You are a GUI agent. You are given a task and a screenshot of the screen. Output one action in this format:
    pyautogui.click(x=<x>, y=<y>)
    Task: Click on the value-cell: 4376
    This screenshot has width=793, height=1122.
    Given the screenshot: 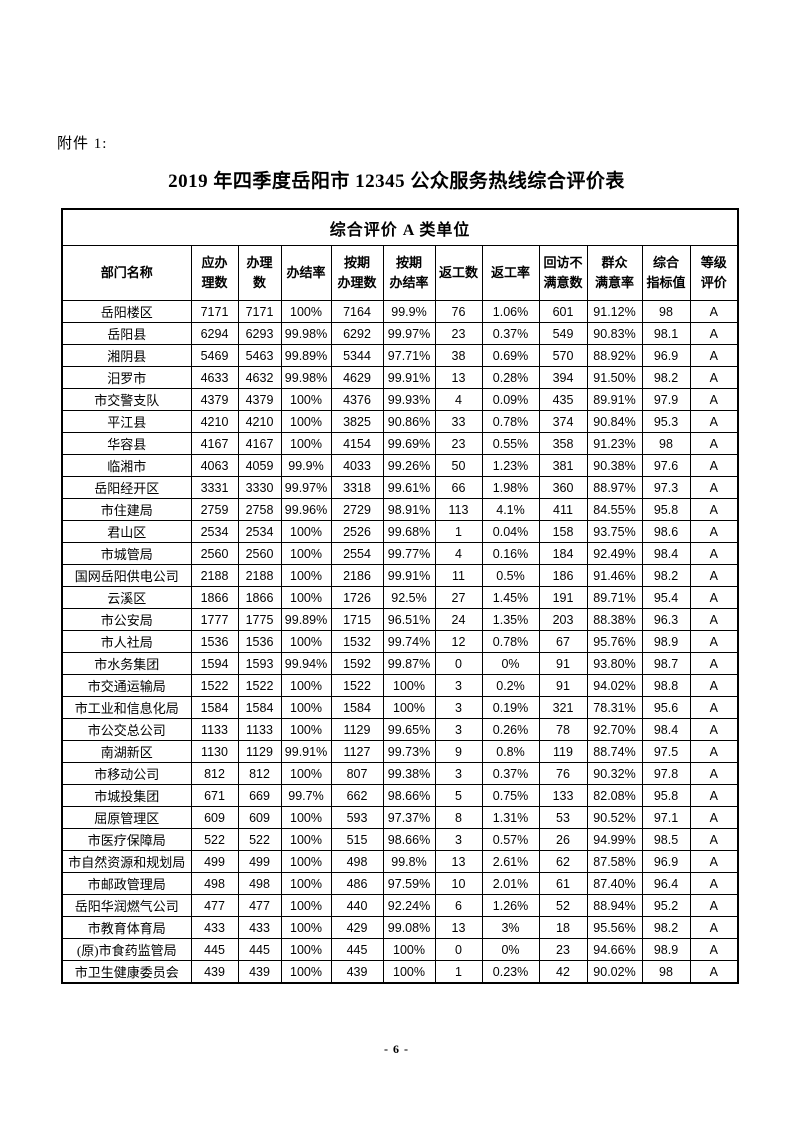 What is the action you would take?
    pyautogui.click(x=357, y=399)
    